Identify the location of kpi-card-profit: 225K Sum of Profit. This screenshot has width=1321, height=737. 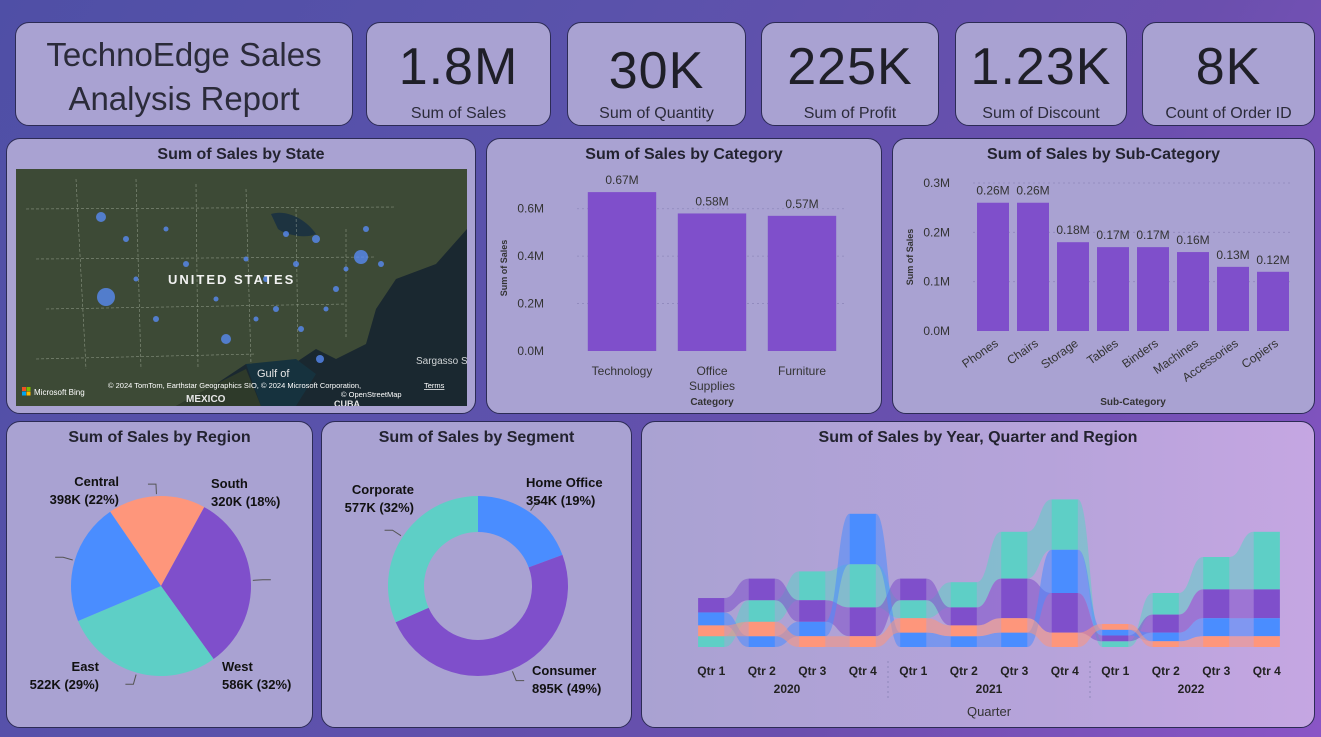
(850, 74).